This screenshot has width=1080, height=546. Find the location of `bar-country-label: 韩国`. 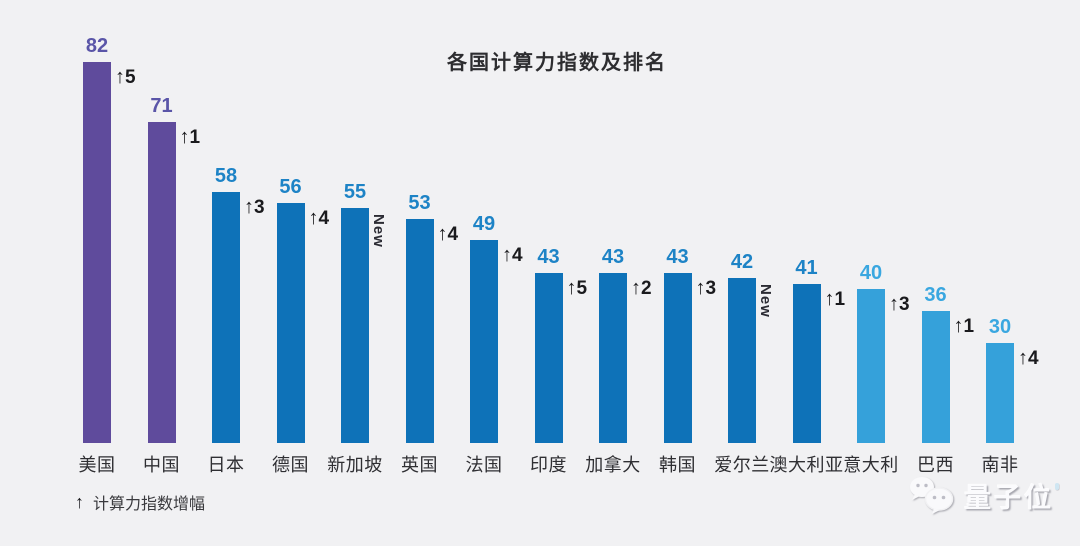

bar-country-label: 韩国 is located at coordinates (677, 465).